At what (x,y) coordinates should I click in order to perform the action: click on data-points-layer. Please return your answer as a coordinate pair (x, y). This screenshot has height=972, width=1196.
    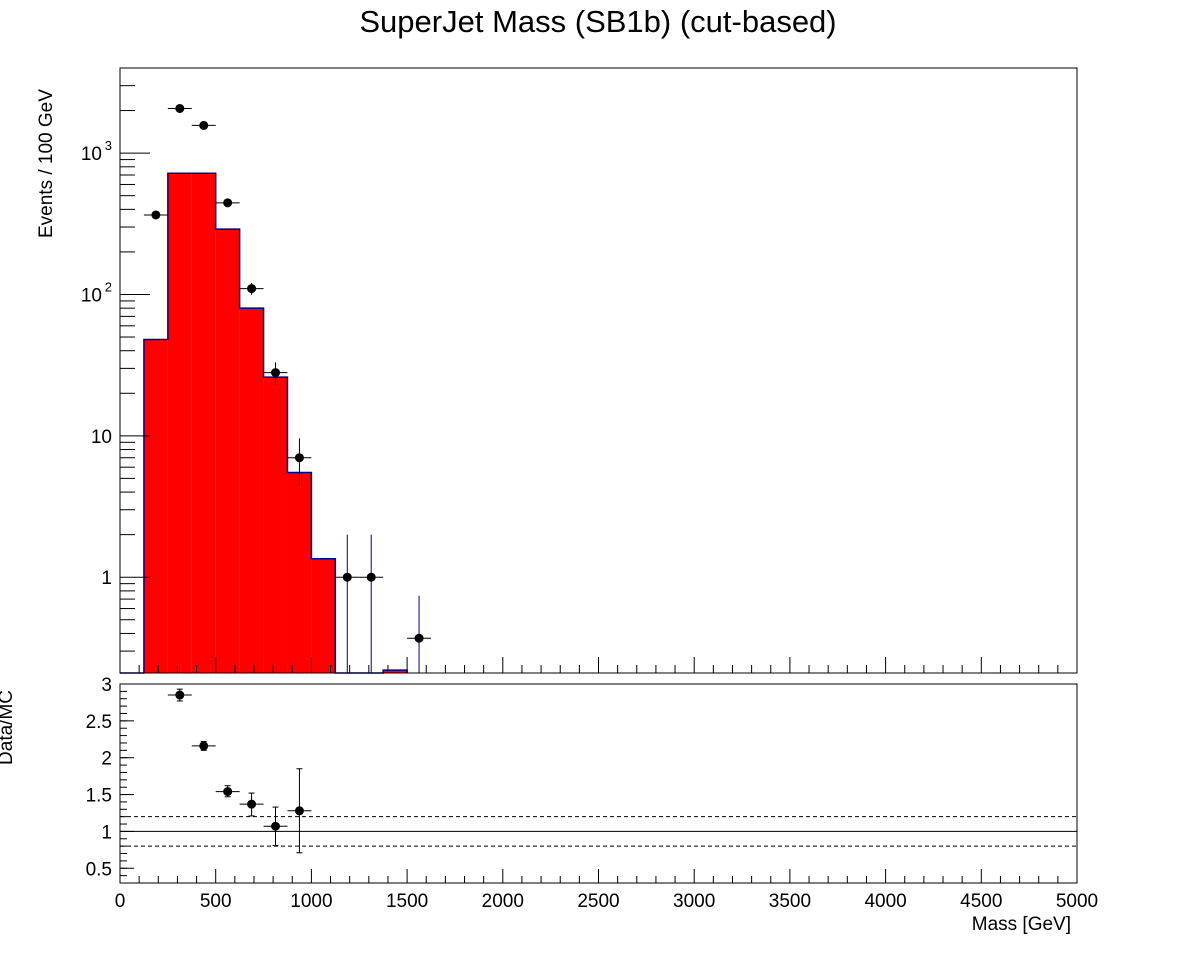
    Looking at the image, I should click on (287, 388).